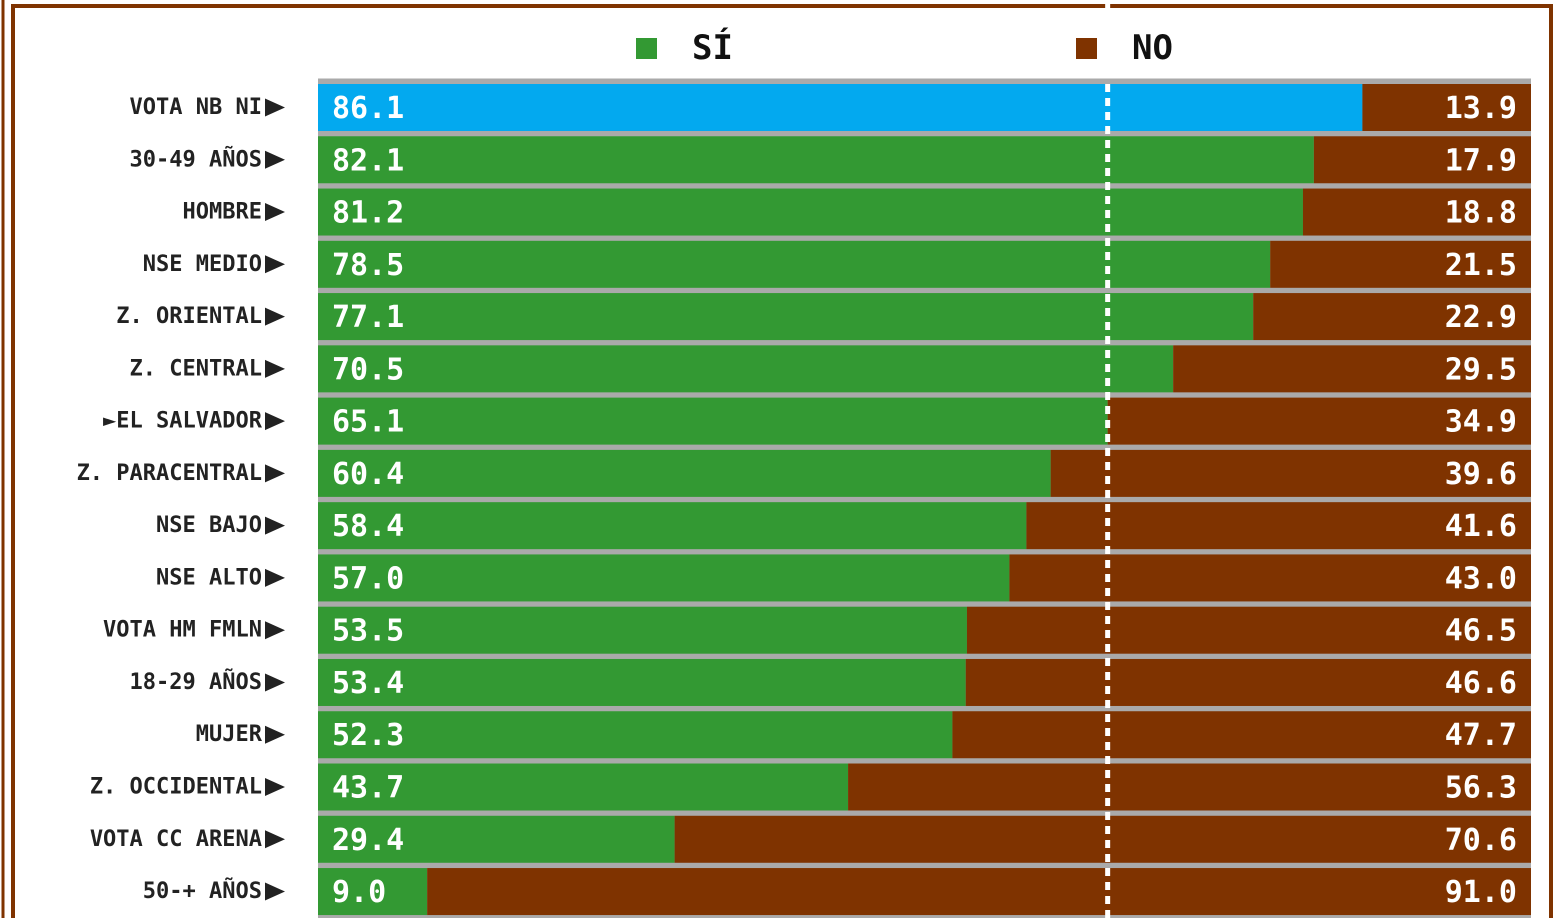 The height and width of the screenshot is (918, 1560). What do you see at coordinates (1481, 840) in the screenshot?
I see `value-label: 70.6` at bounding box center [1481, 840].